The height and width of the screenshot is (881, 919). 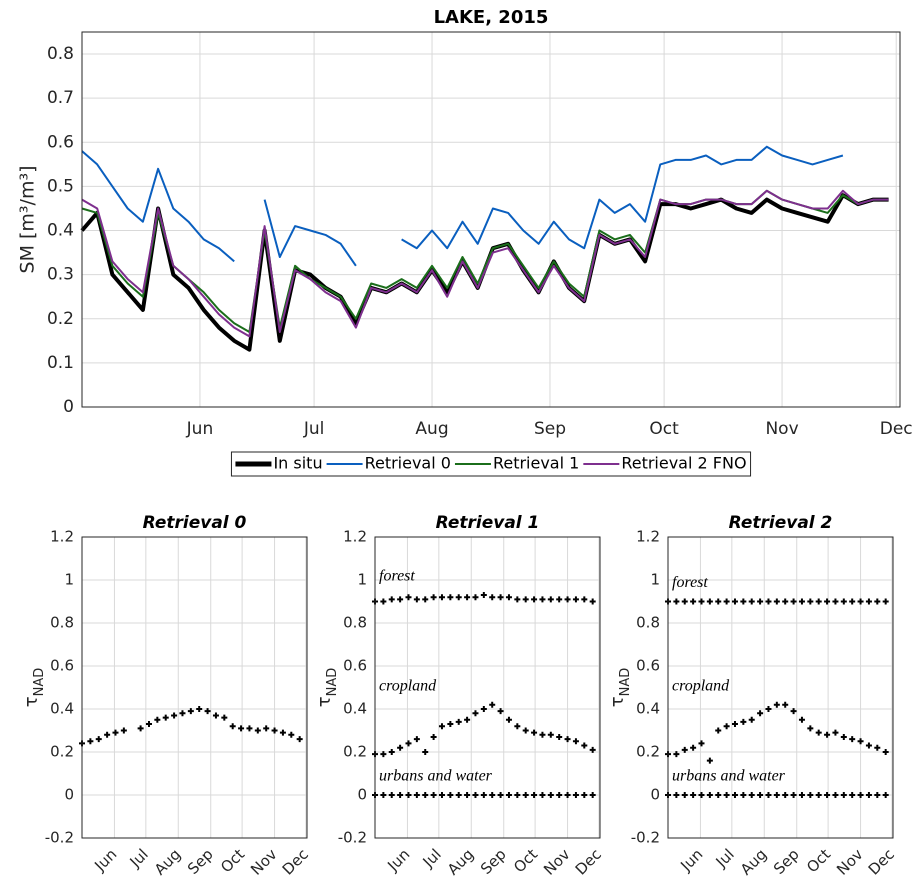 I want to click on y-tick-label: 1, so click(x=362, y=580).